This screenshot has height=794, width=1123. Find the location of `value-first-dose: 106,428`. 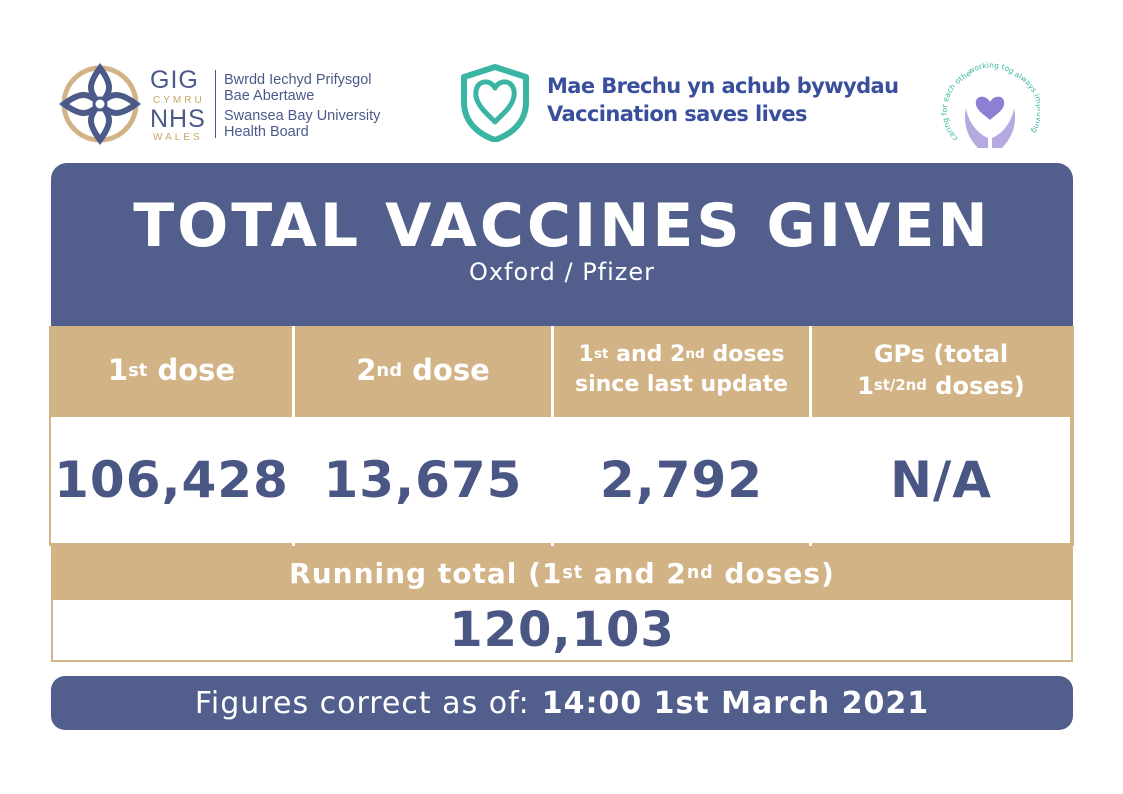

value-first-dose: 106,428 is located at coordinates (171, 480).